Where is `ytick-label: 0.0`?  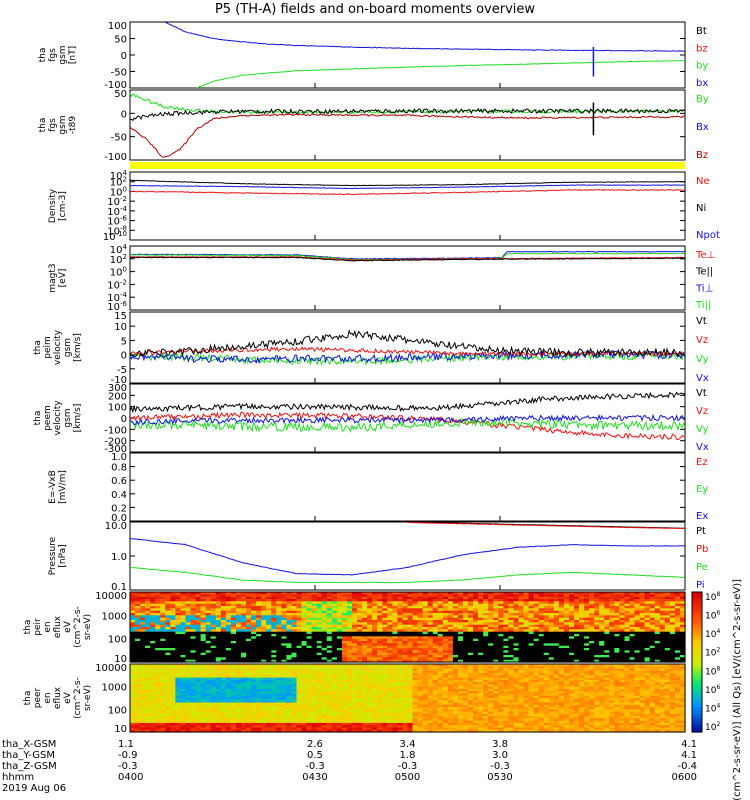 ytick-label: 0.0 is located at coordinates (119, 518).